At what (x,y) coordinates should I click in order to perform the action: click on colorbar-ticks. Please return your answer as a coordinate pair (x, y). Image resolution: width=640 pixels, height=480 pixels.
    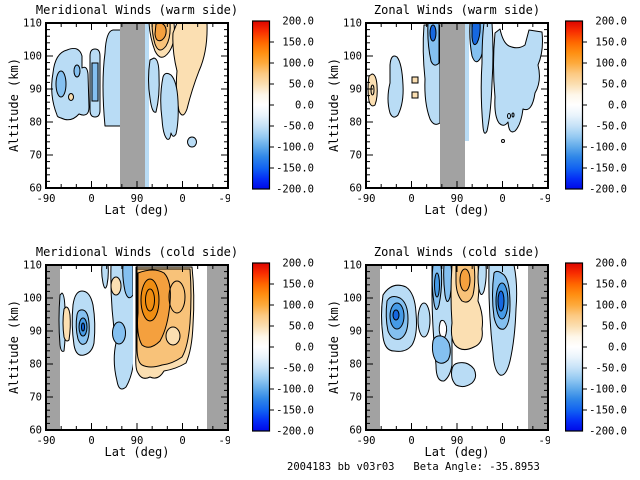
    Looking at the image, I should click on (271, 347).